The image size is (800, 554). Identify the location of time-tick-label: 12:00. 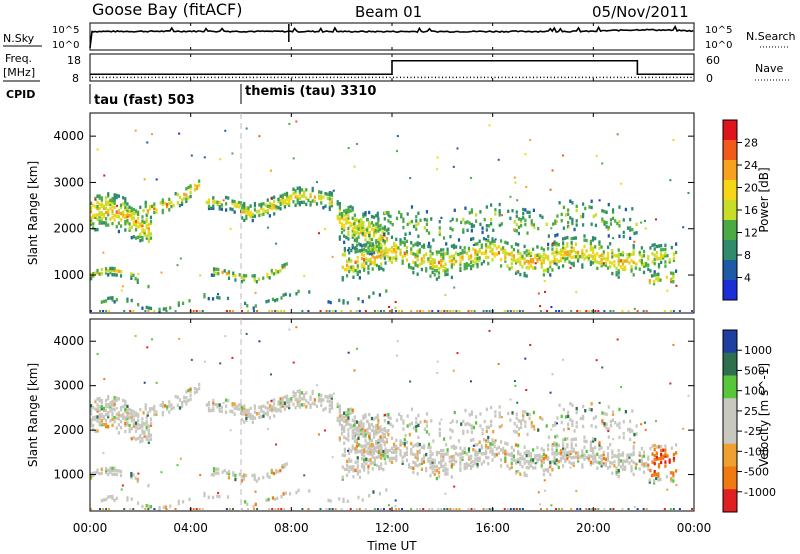
(392, 528).